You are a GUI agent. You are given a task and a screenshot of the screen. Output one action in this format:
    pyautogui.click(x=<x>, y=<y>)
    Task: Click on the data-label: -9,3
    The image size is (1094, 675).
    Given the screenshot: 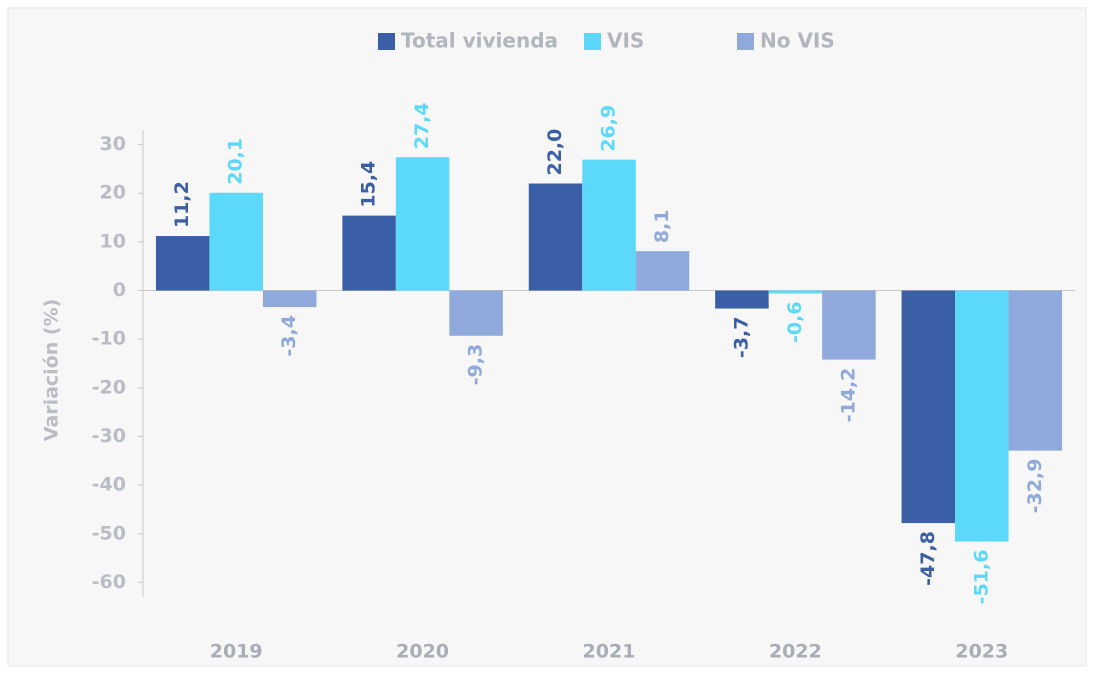 What is the action you would take?
    pyautogui.click(x=476, y=365)
    